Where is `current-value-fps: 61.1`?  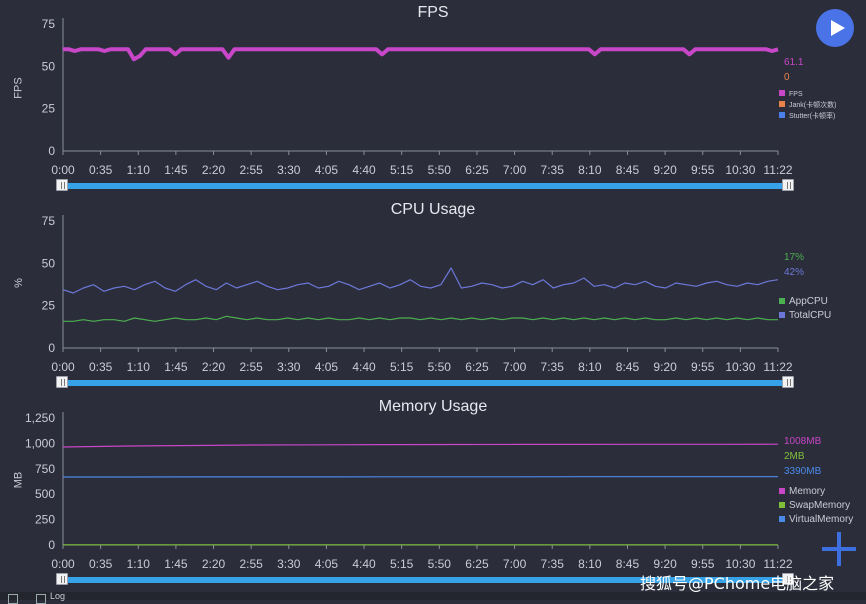
current-value-fps: 61.1 is located at coordinates (794, 62).